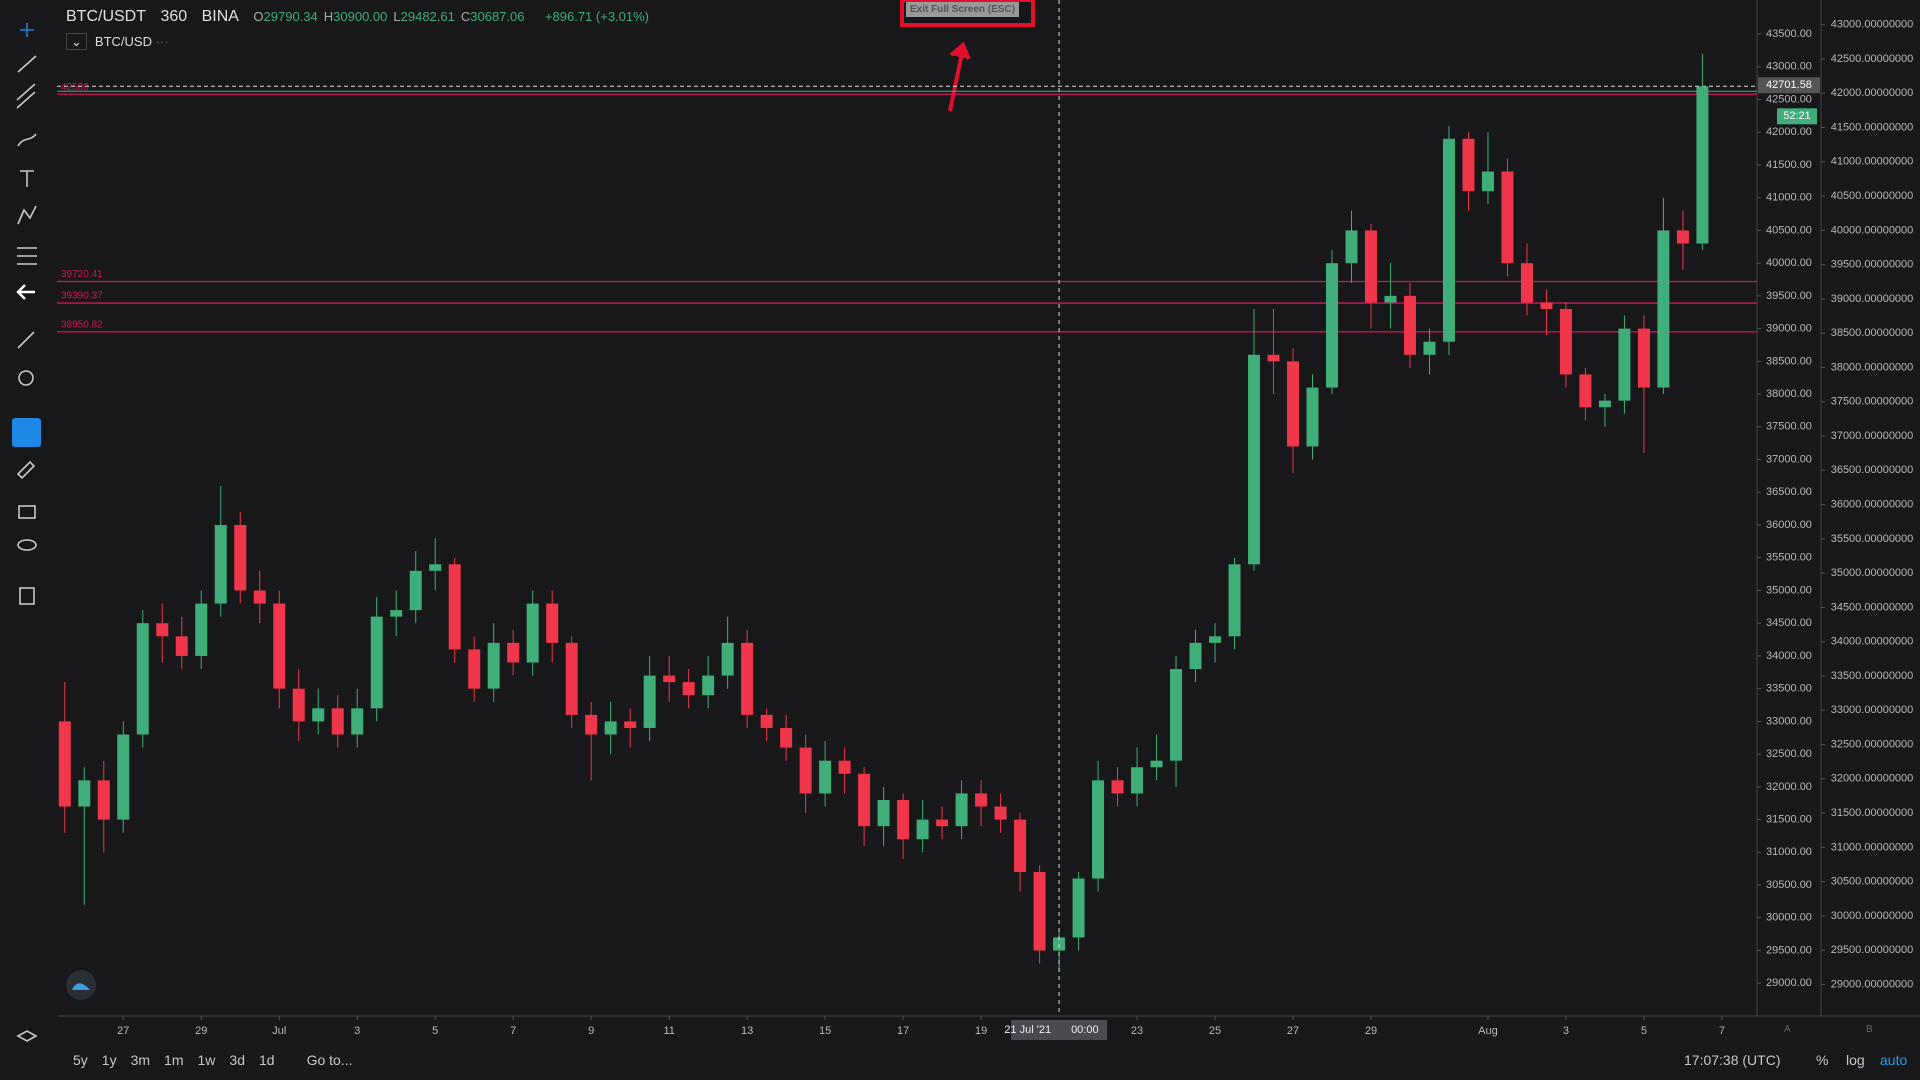  Describe the element at coordinates (1789, 623) in the screenshot. I see `y-tick-label: 34500.00` at that location.